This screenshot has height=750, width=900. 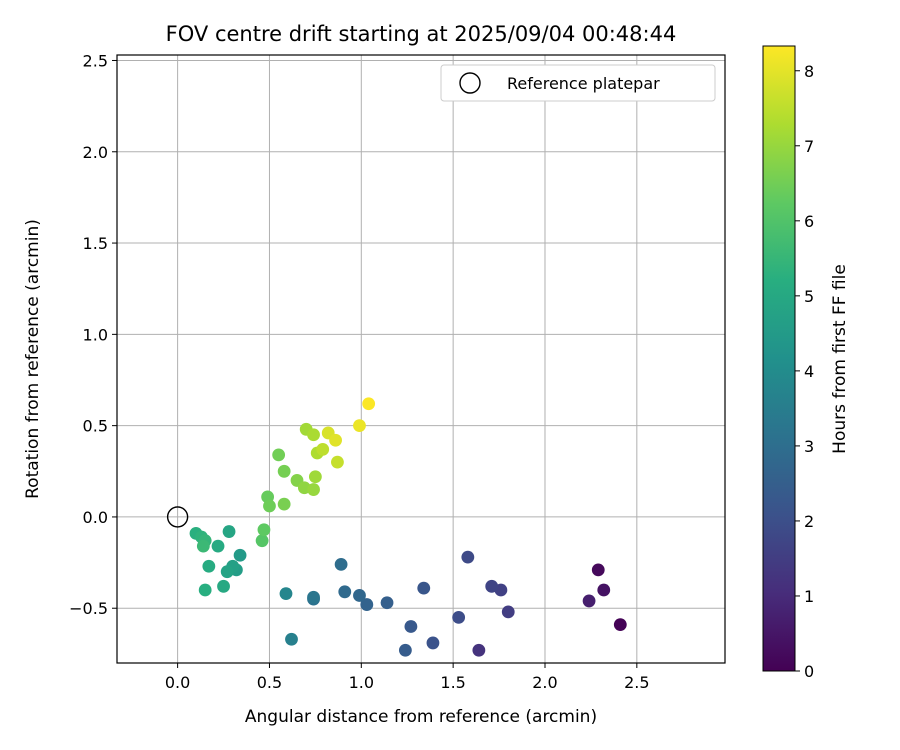 I want to click on colorbar-tick-label: 3, so click(x=809, y=446).